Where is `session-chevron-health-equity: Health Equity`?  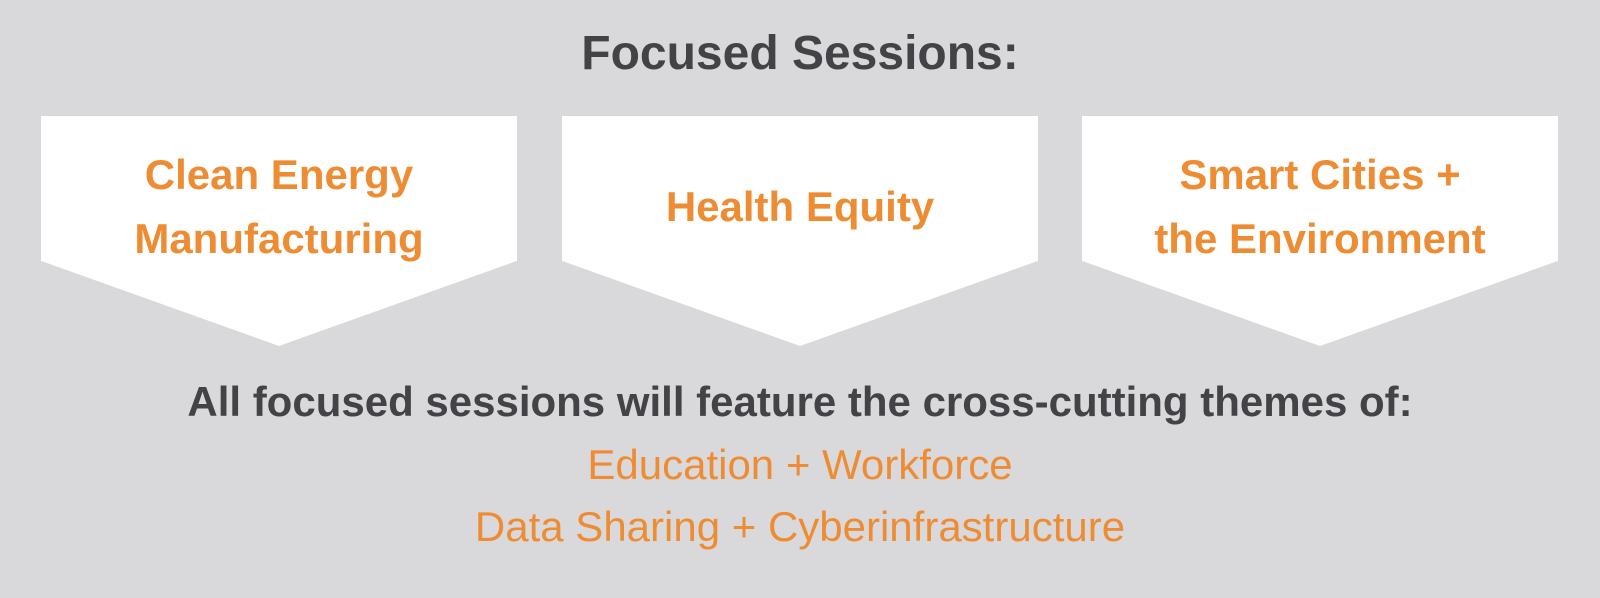 session-chevron-health-equity: Health Equity is located at coordinates (800, 231).